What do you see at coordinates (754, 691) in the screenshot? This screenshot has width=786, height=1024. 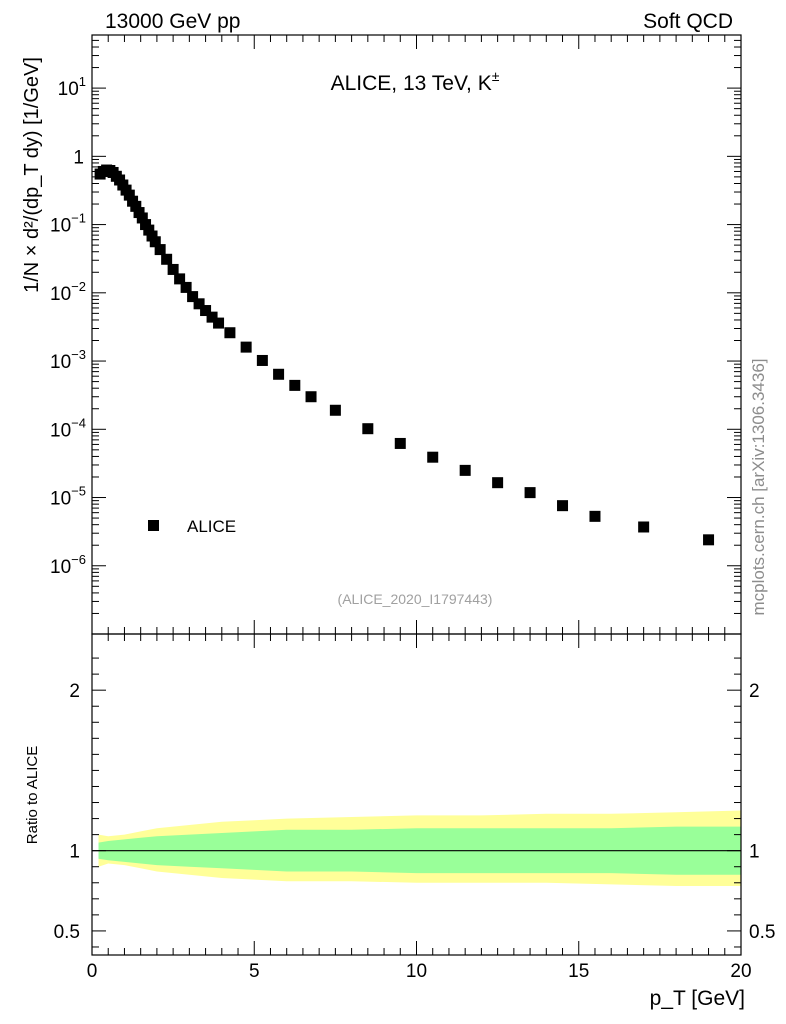 I see `ratio-y-tick-label-right: 2` at bounding box center [754, 691].